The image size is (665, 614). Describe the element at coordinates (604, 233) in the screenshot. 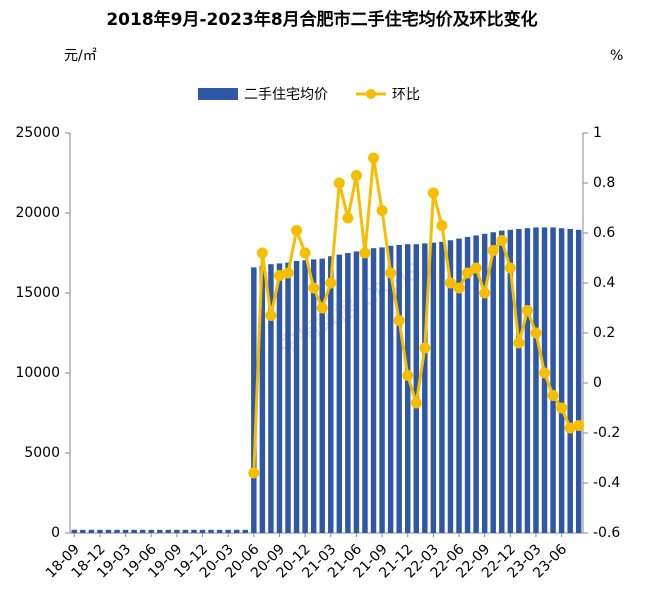

I see `y2-tick-label: 0.6` at that location.